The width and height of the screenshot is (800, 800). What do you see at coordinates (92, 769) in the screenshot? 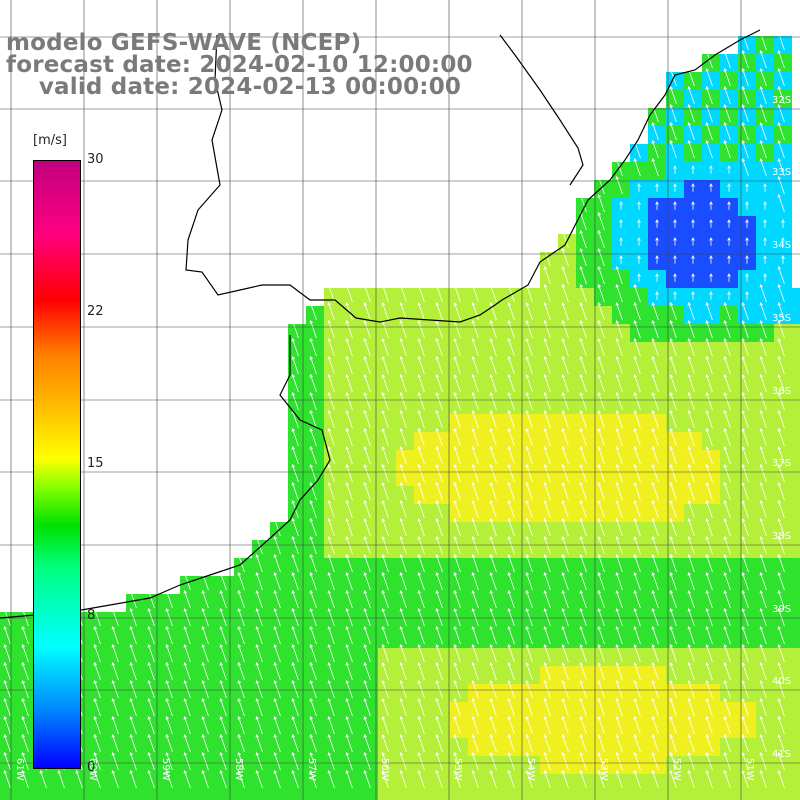
I see `longitude-label: 60W` at bounding box center [92, 769].